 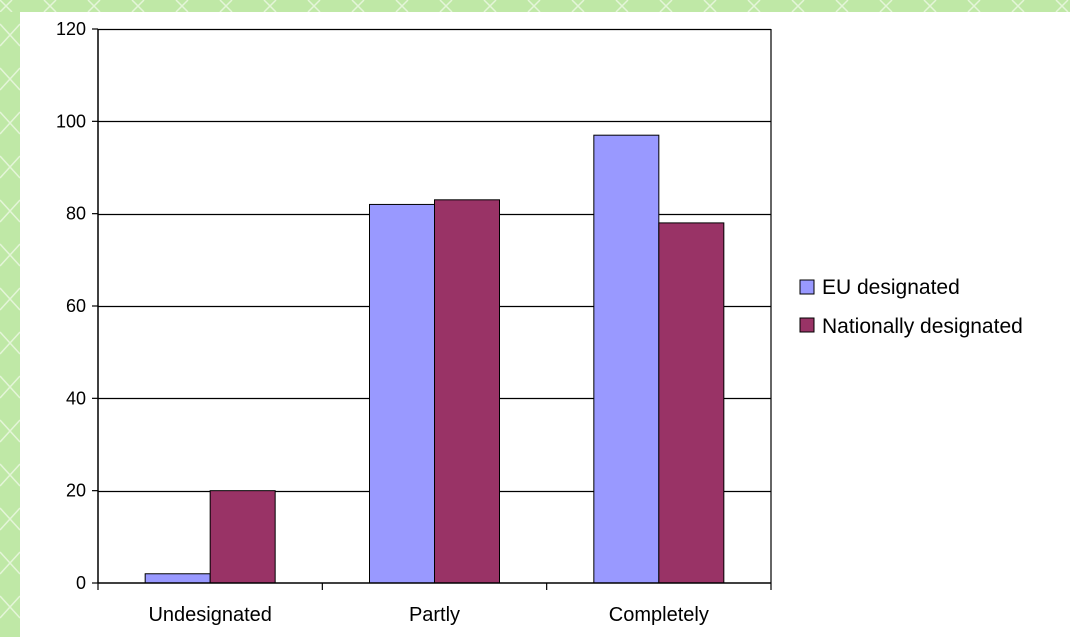 I want to click on y-tick-label: 0, so click(x=81, y=583).